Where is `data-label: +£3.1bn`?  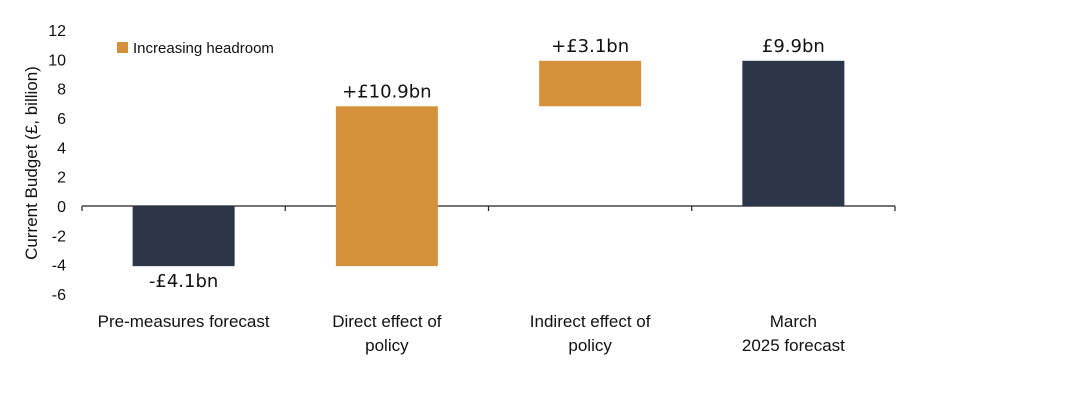
data-label: +£3.1bn is located at coordinates (590, 46).